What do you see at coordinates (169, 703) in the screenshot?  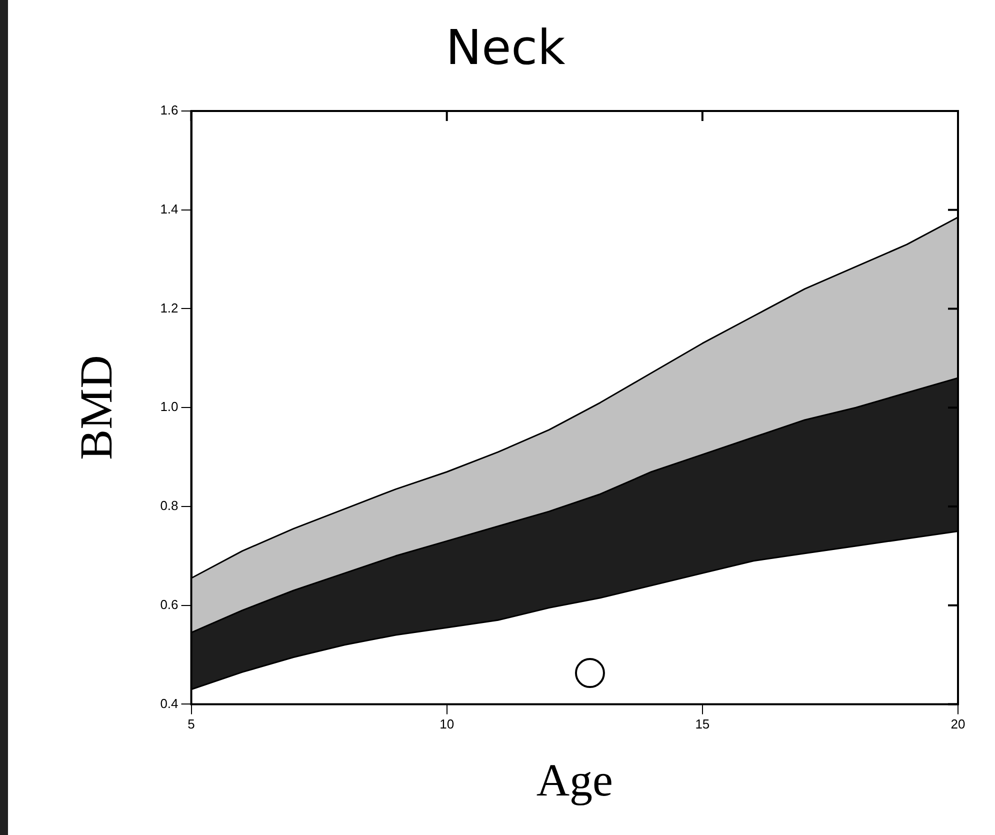 I see `y-tick-label: 0.4` at bounding box center [169, 703].